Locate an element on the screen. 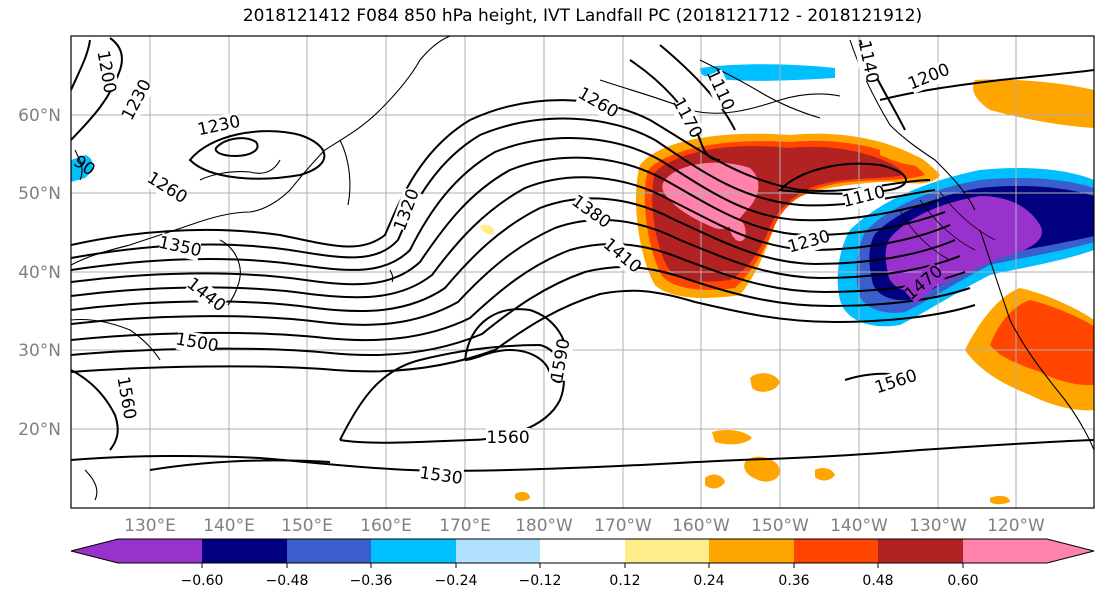  lat-label-60: 60°N is located at coordinates (39, 116).